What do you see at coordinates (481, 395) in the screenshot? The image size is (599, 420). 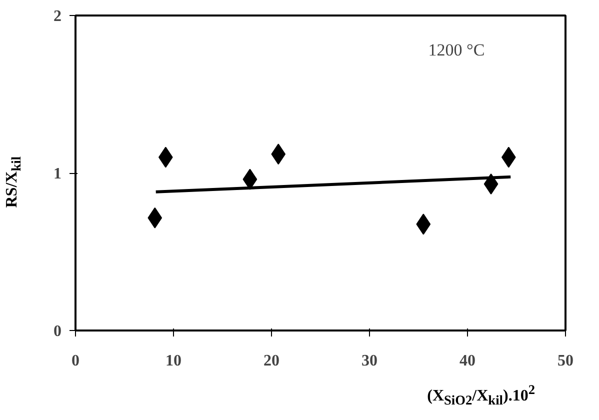 I see `x-axis-title: (X$_{SiO2}$/X$_{kil}$).10$^{2}$` at bounding box center [481, 395].